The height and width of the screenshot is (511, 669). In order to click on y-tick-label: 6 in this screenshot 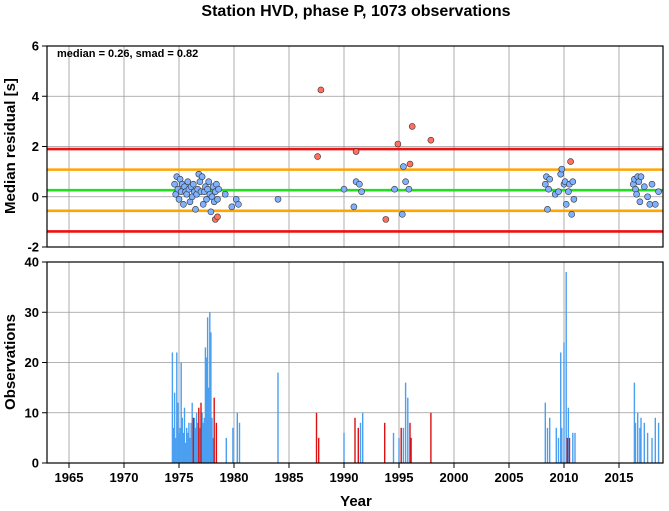, I will do `click(35, 46)`.